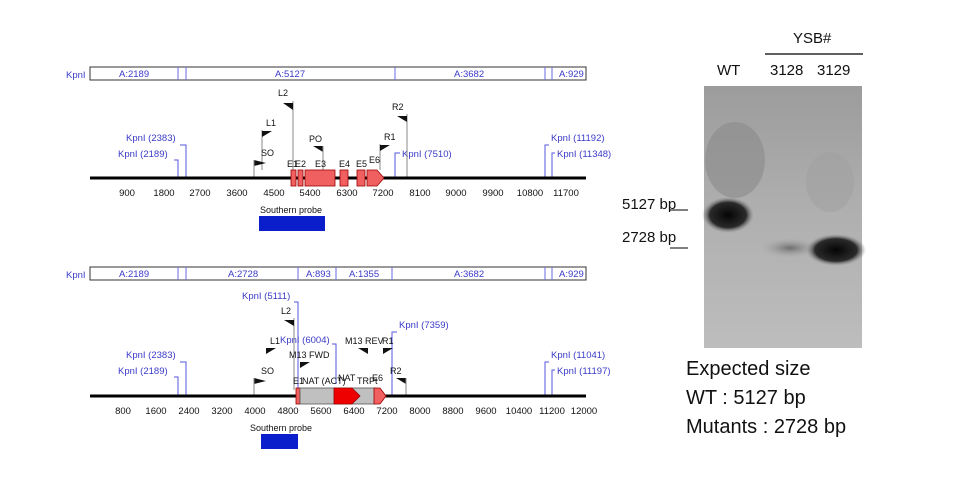  I want to click on restriction-segment: A:893, so click(318, 274).